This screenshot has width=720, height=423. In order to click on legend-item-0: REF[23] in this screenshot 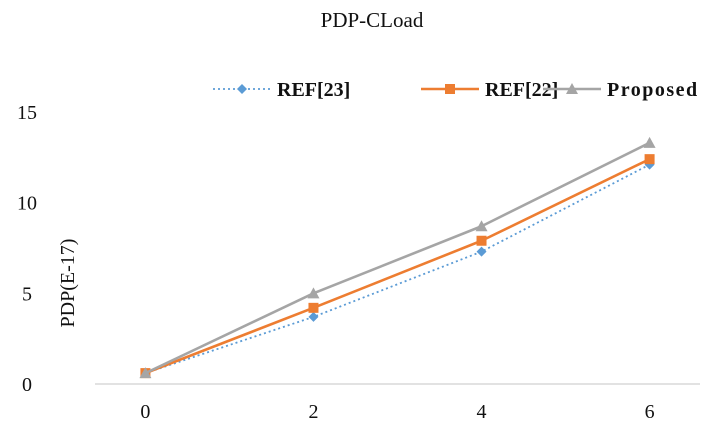, I will do `click(281, 90)`.